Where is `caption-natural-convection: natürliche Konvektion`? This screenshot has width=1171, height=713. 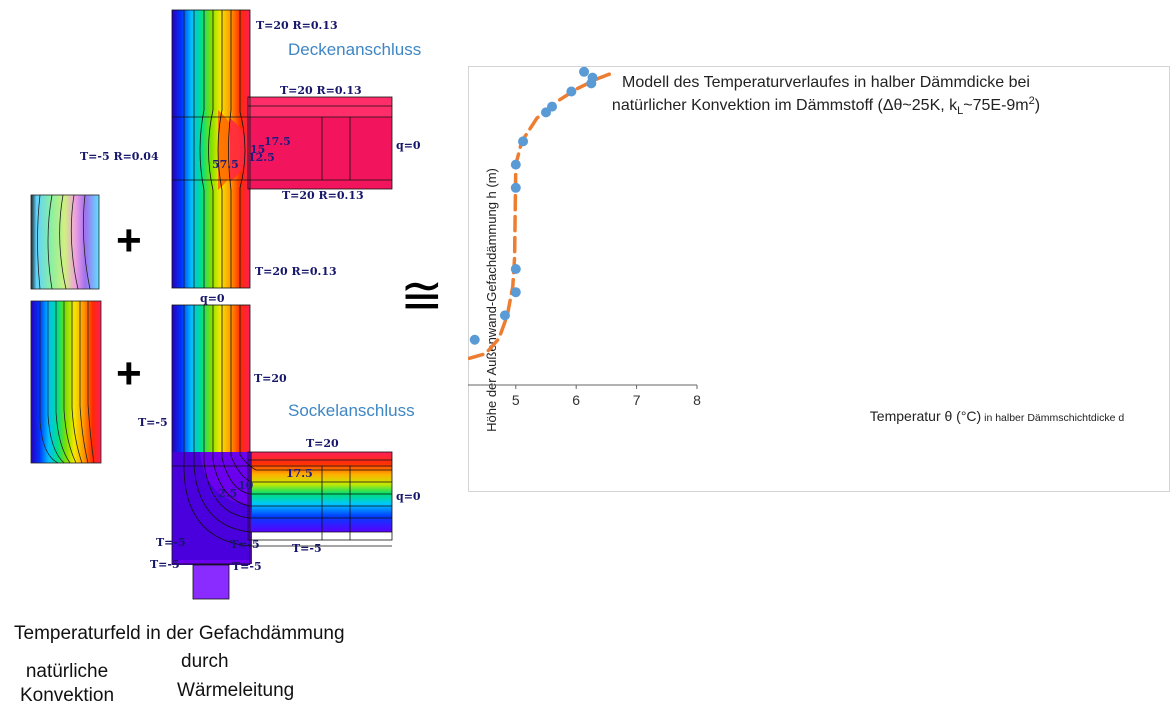 caption-natural-convection: natürliche Konvektion is located at coordinates (67, 683).